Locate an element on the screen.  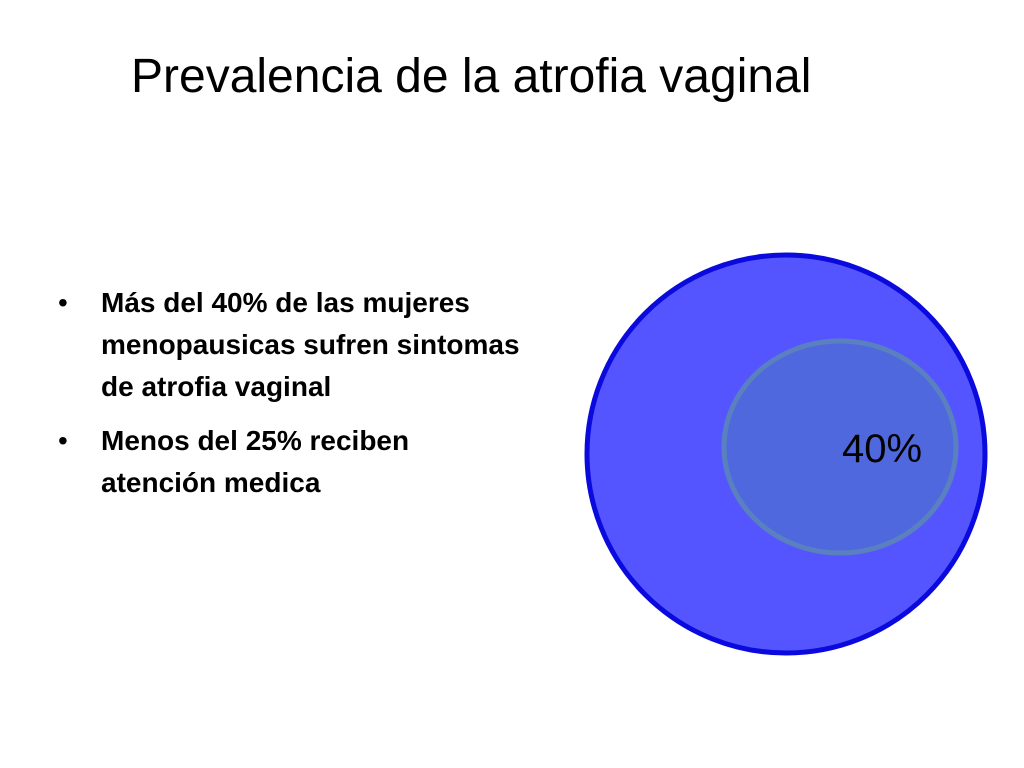
inner-ellipse-label: 40% is located at coordinates (882, 449).